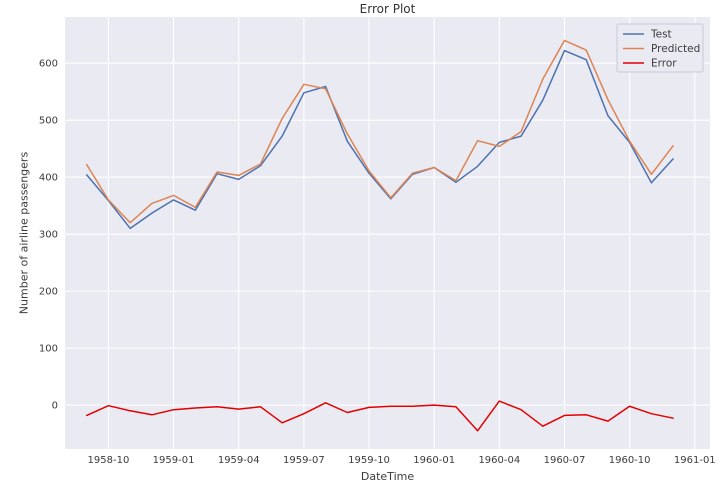  I want to click on x-tick-label: 1960-04, so click(499, 460).